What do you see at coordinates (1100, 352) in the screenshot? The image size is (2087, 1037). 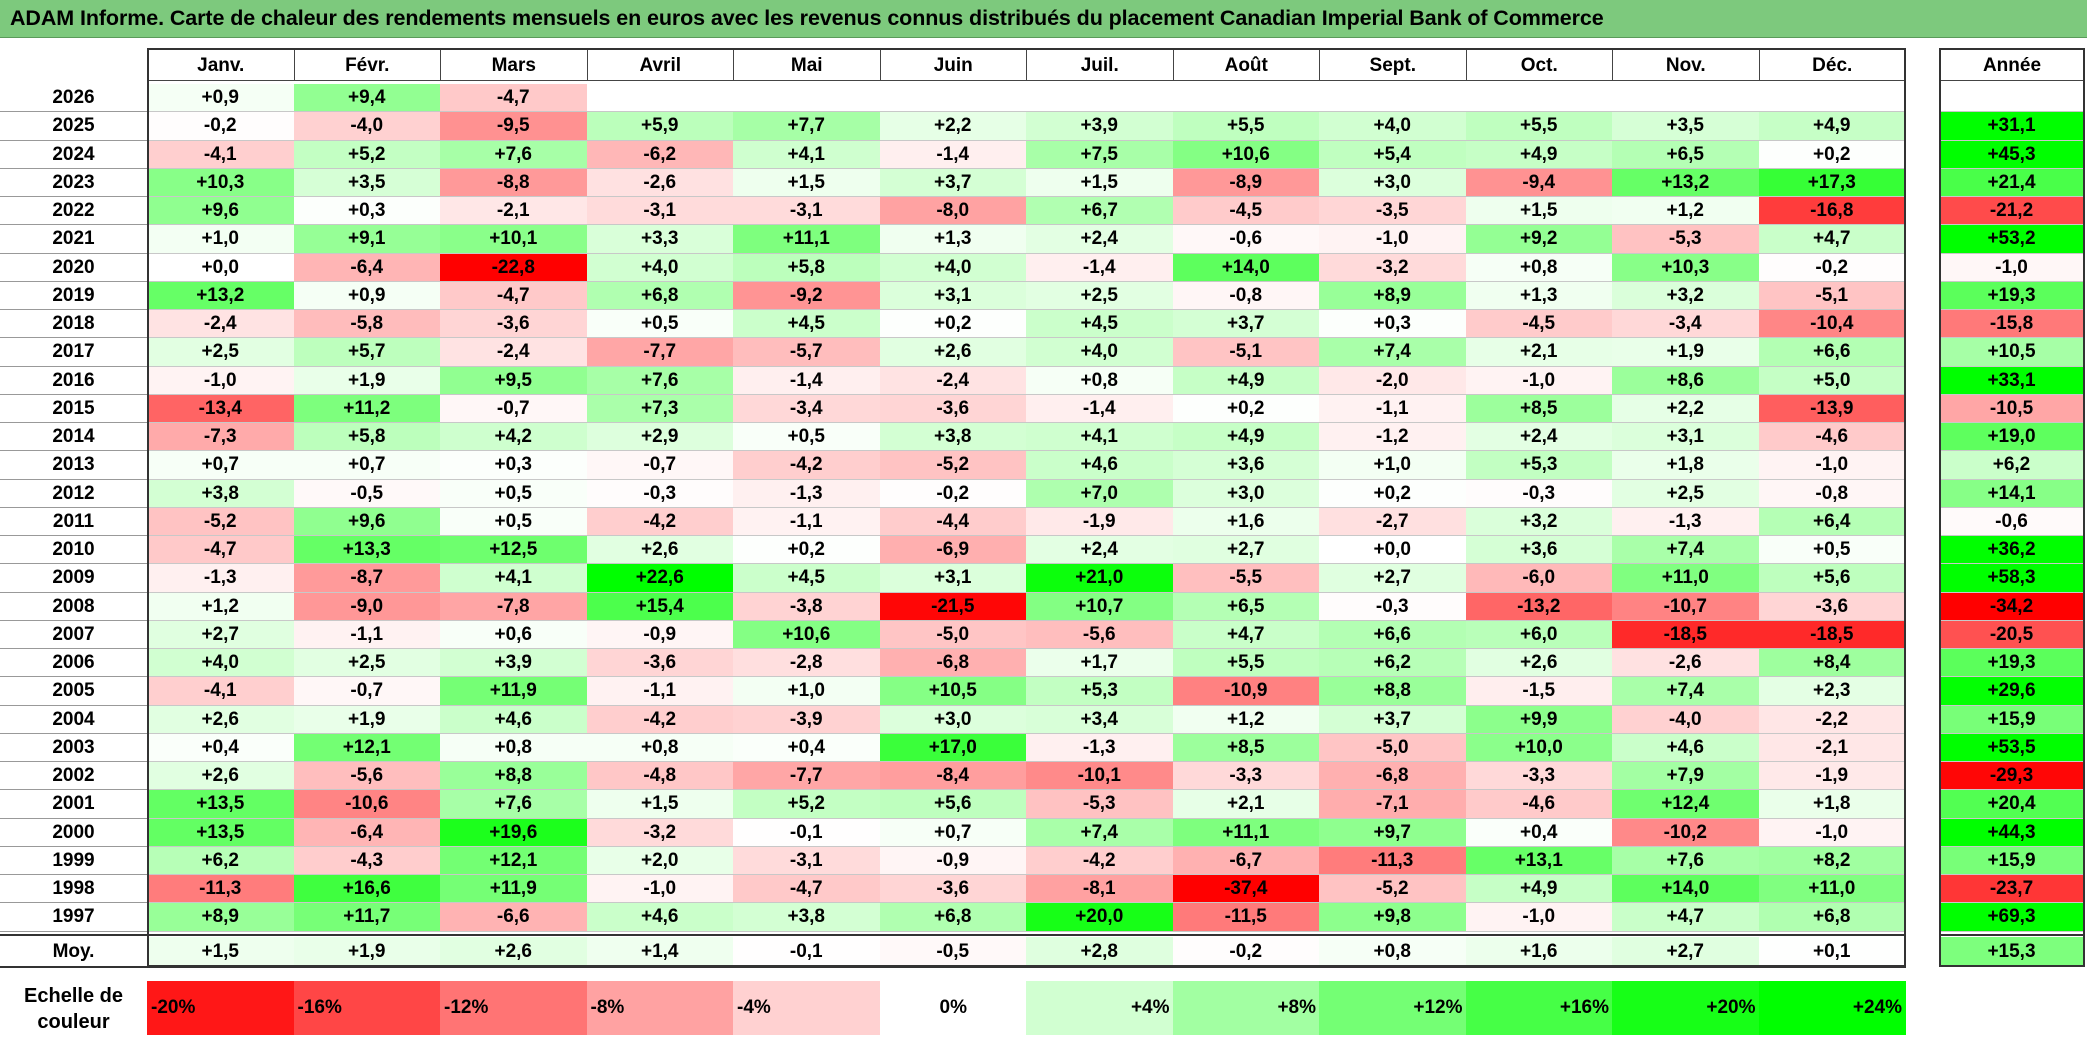 I see `heatmap-cell: +4,0` at bounding box center [1100, 352].